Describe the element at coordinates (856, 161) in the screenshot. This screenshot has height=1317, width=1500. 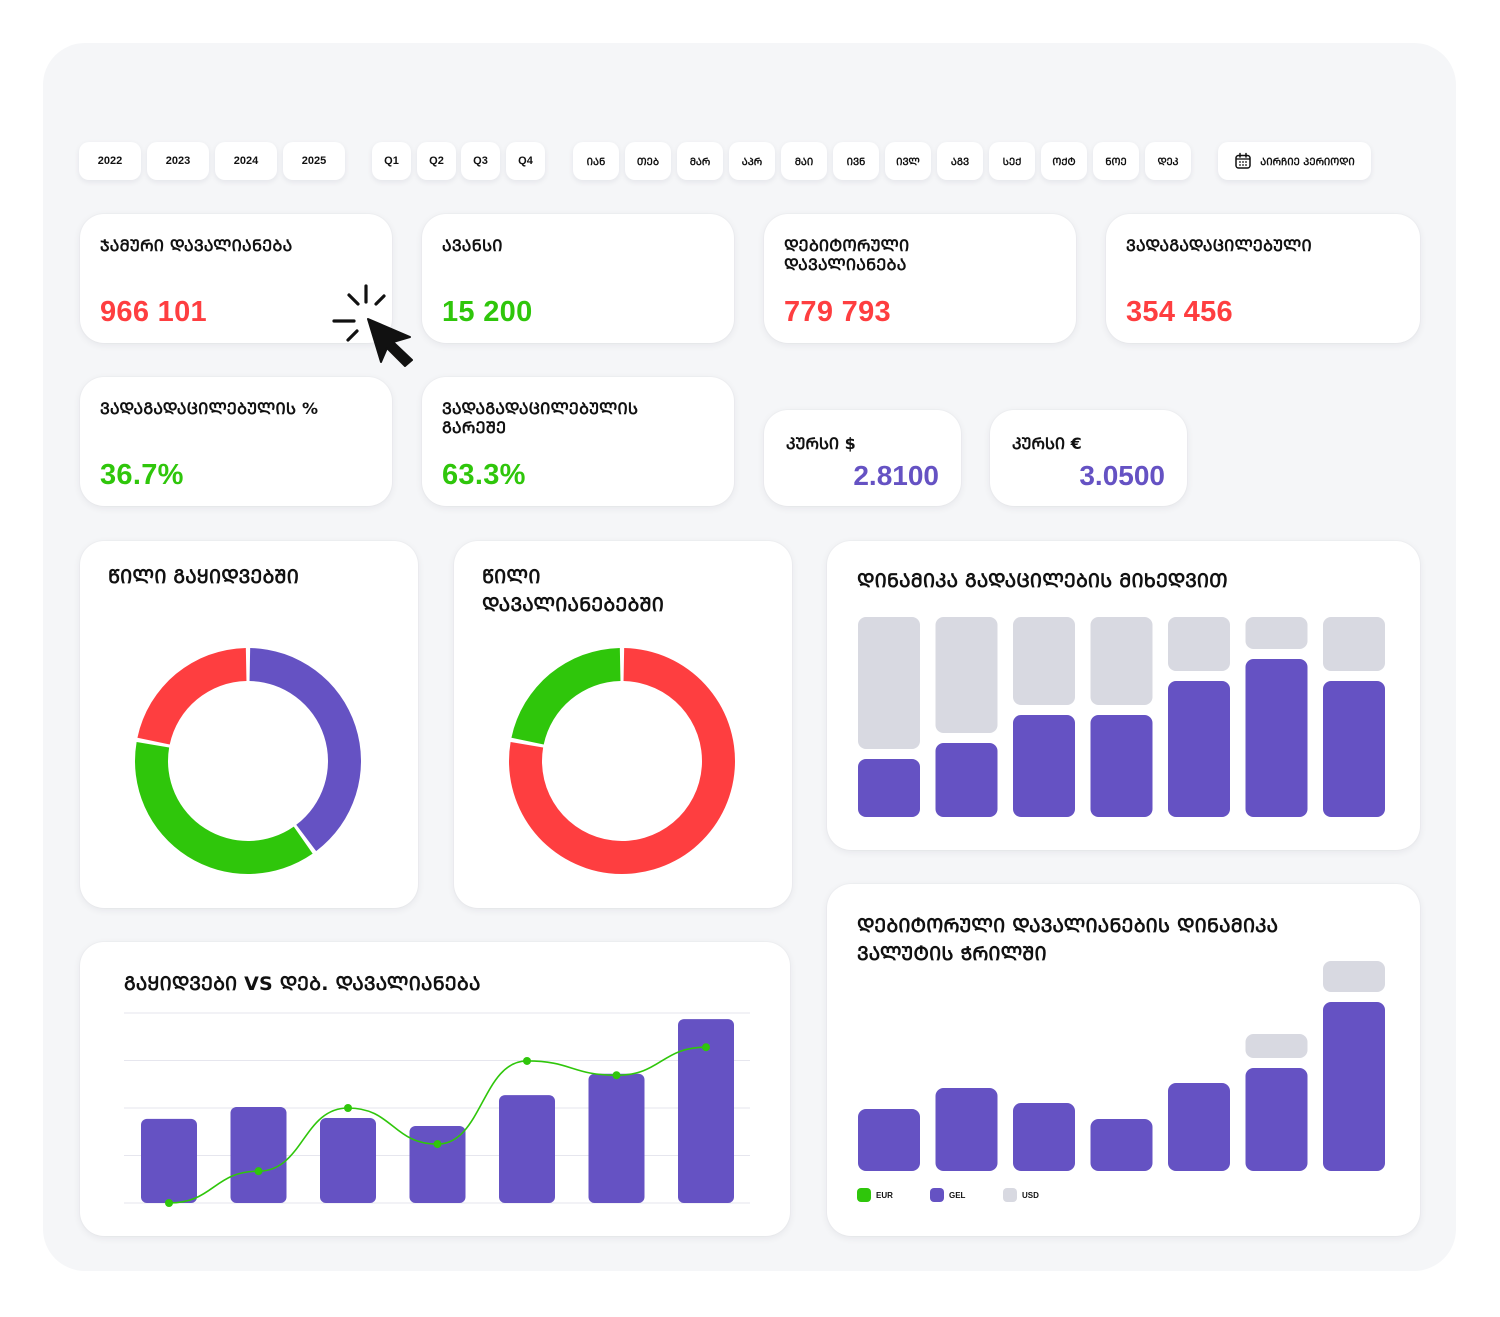
I see `month-filter-jun: ᲘᲕᲜ` at that location.